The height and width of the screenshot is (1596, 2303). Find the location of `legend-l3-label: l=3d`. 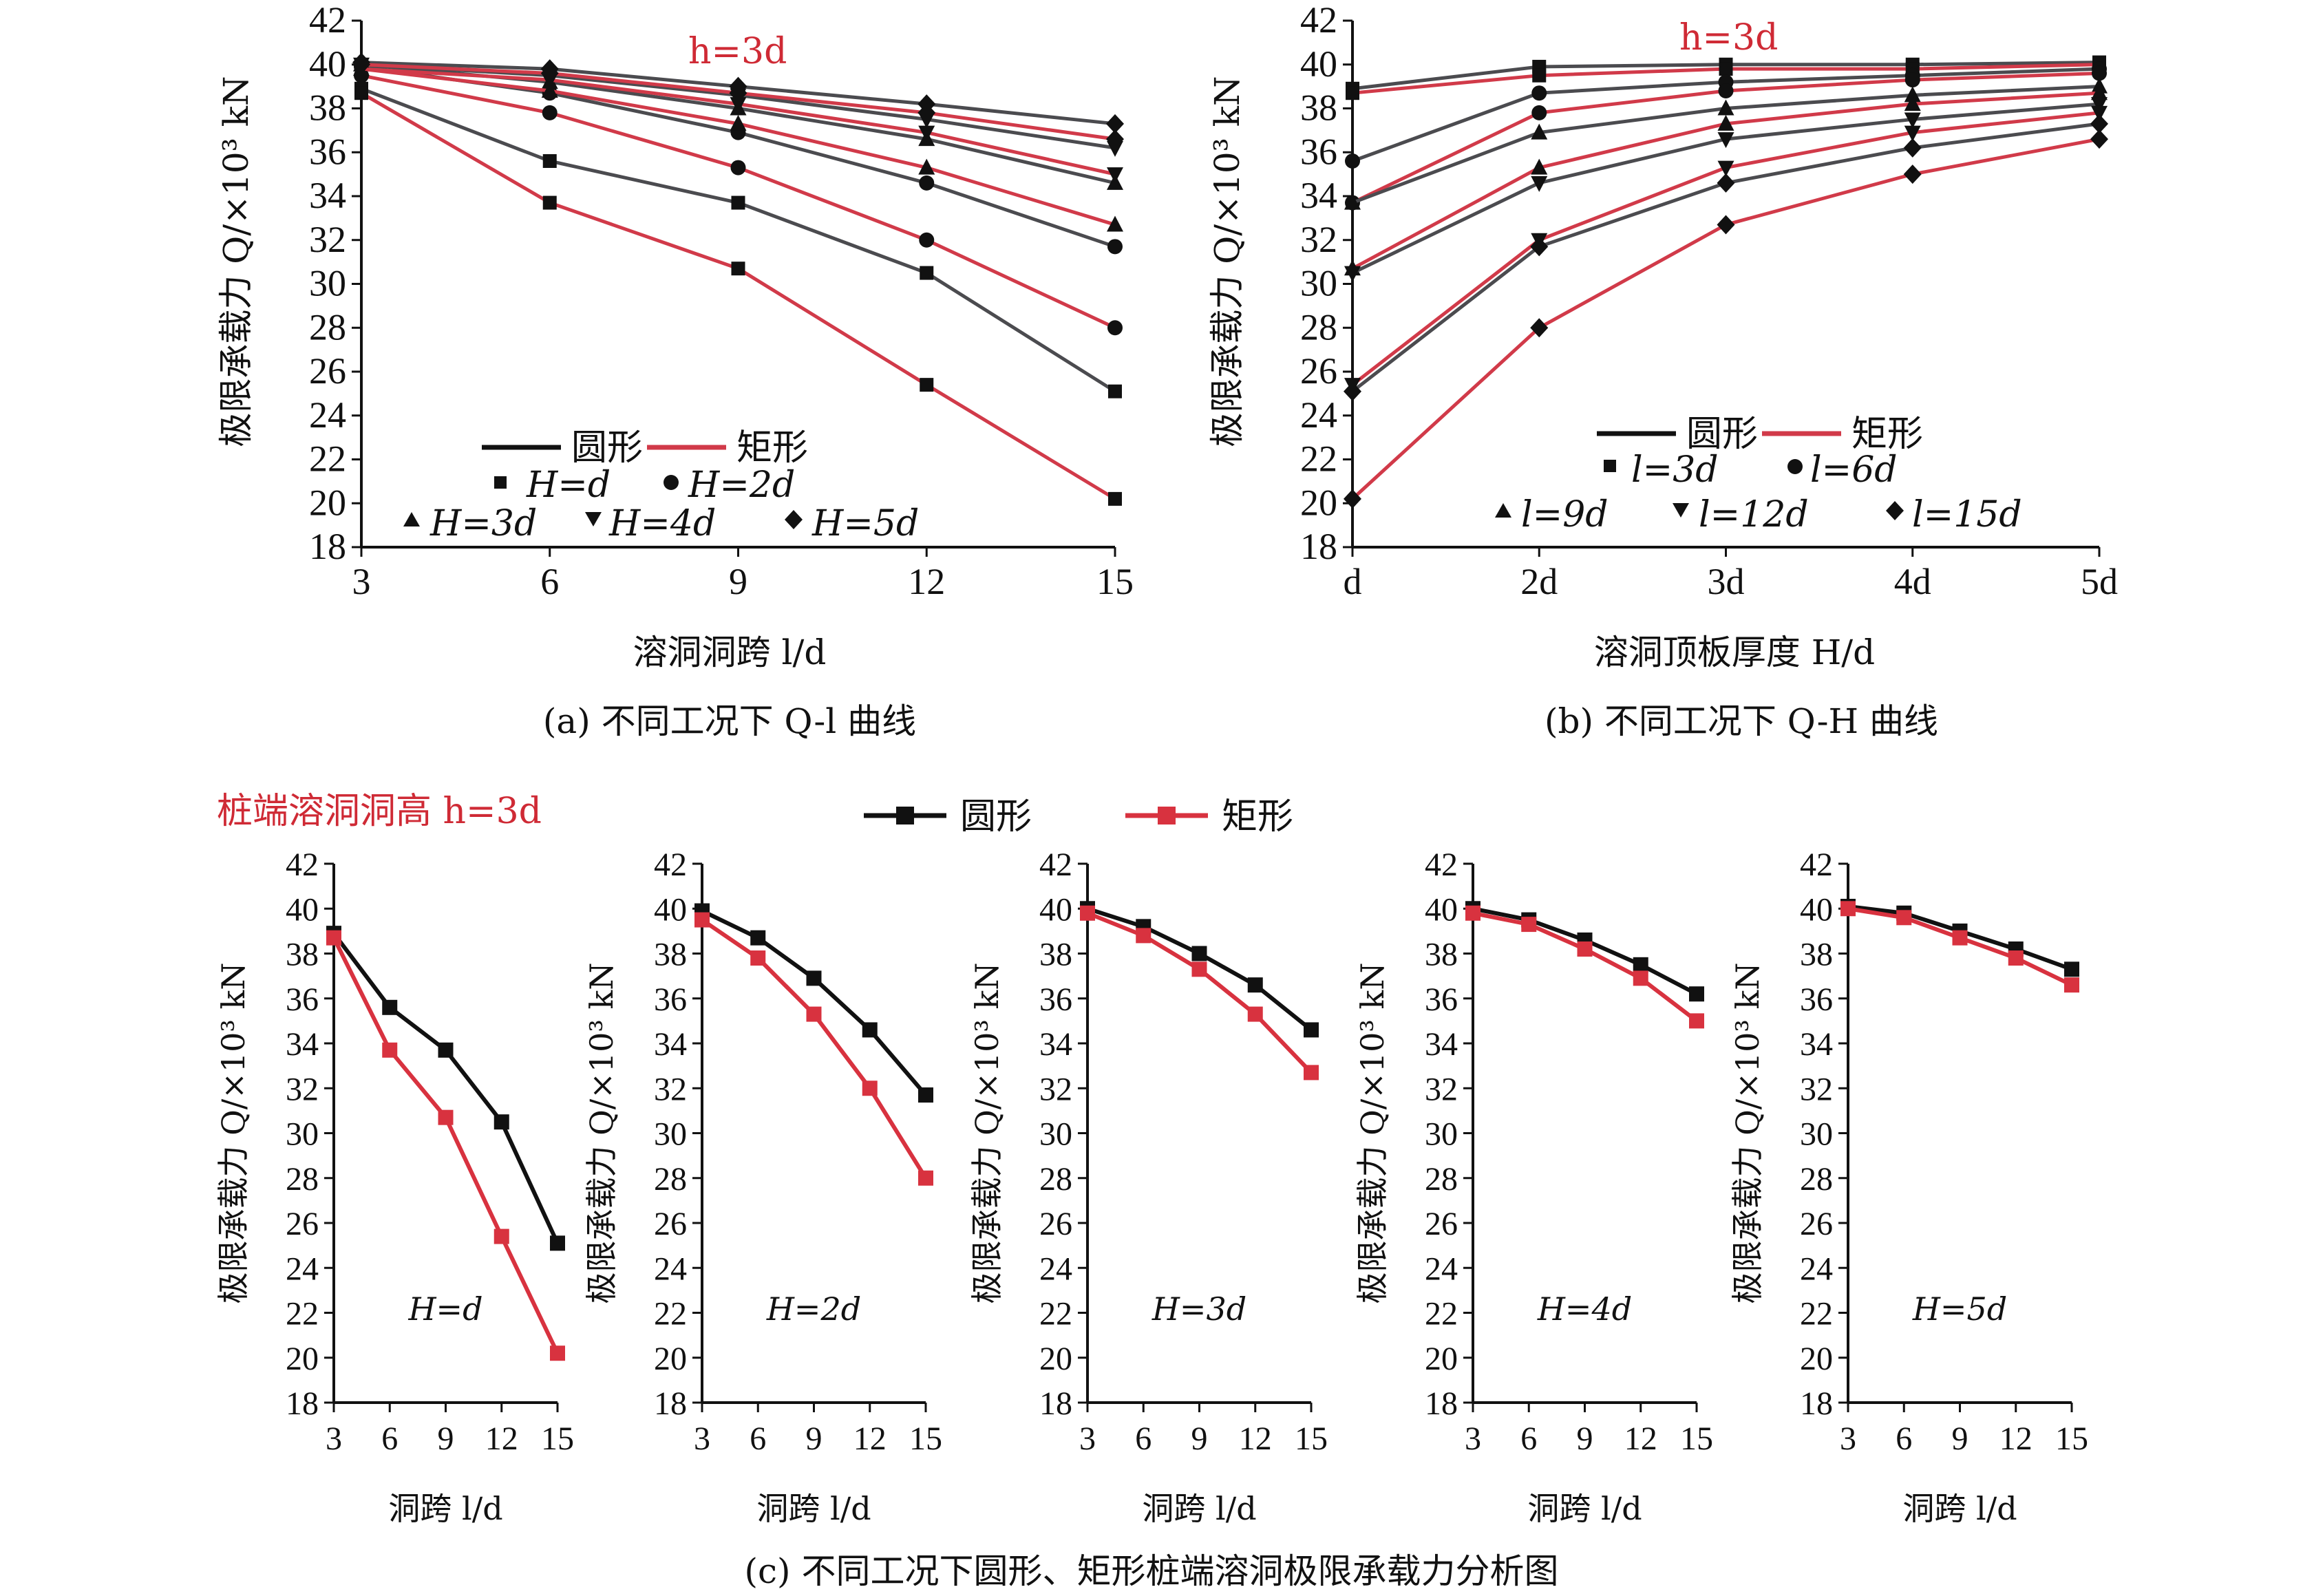

legend-l3-label: l=3d is located at coordinates (1675, 470).